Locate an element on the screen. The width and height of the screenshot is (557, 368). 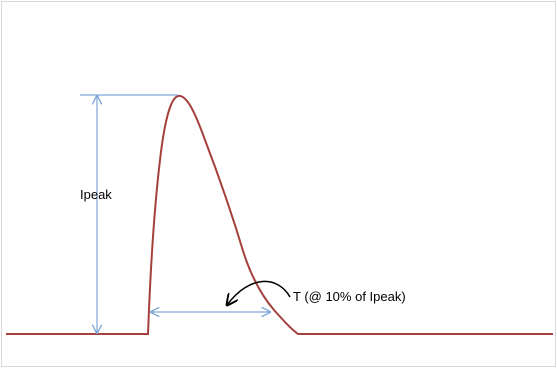
pulse-width-label: T (@ 10% of Ipeak) is located at coordinates (349, 296).